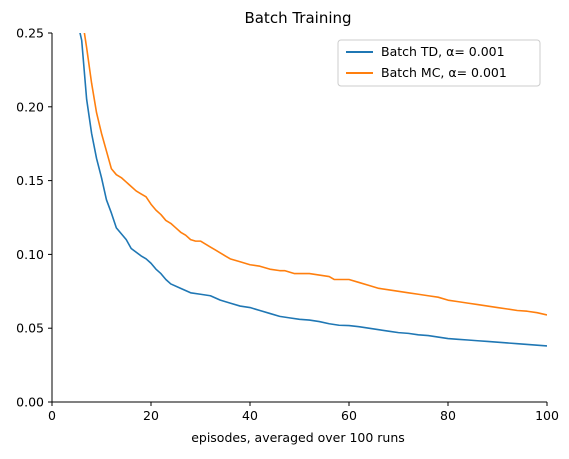 Image resolution: width=569 pixels, height=459 pixels. What do you see at coordinates (547, 415) in the screenshot?
I see `x-tick-label: 100` at bounding box center [547, 415].